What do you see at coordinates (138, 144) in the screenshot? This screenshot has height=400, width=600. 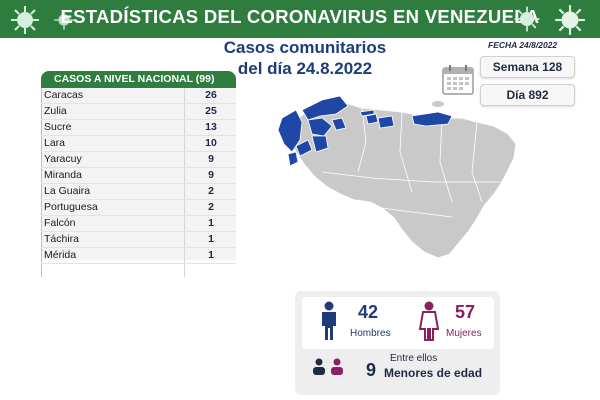 I see `table-row: Lara 10` at bounding box center [138, 144].